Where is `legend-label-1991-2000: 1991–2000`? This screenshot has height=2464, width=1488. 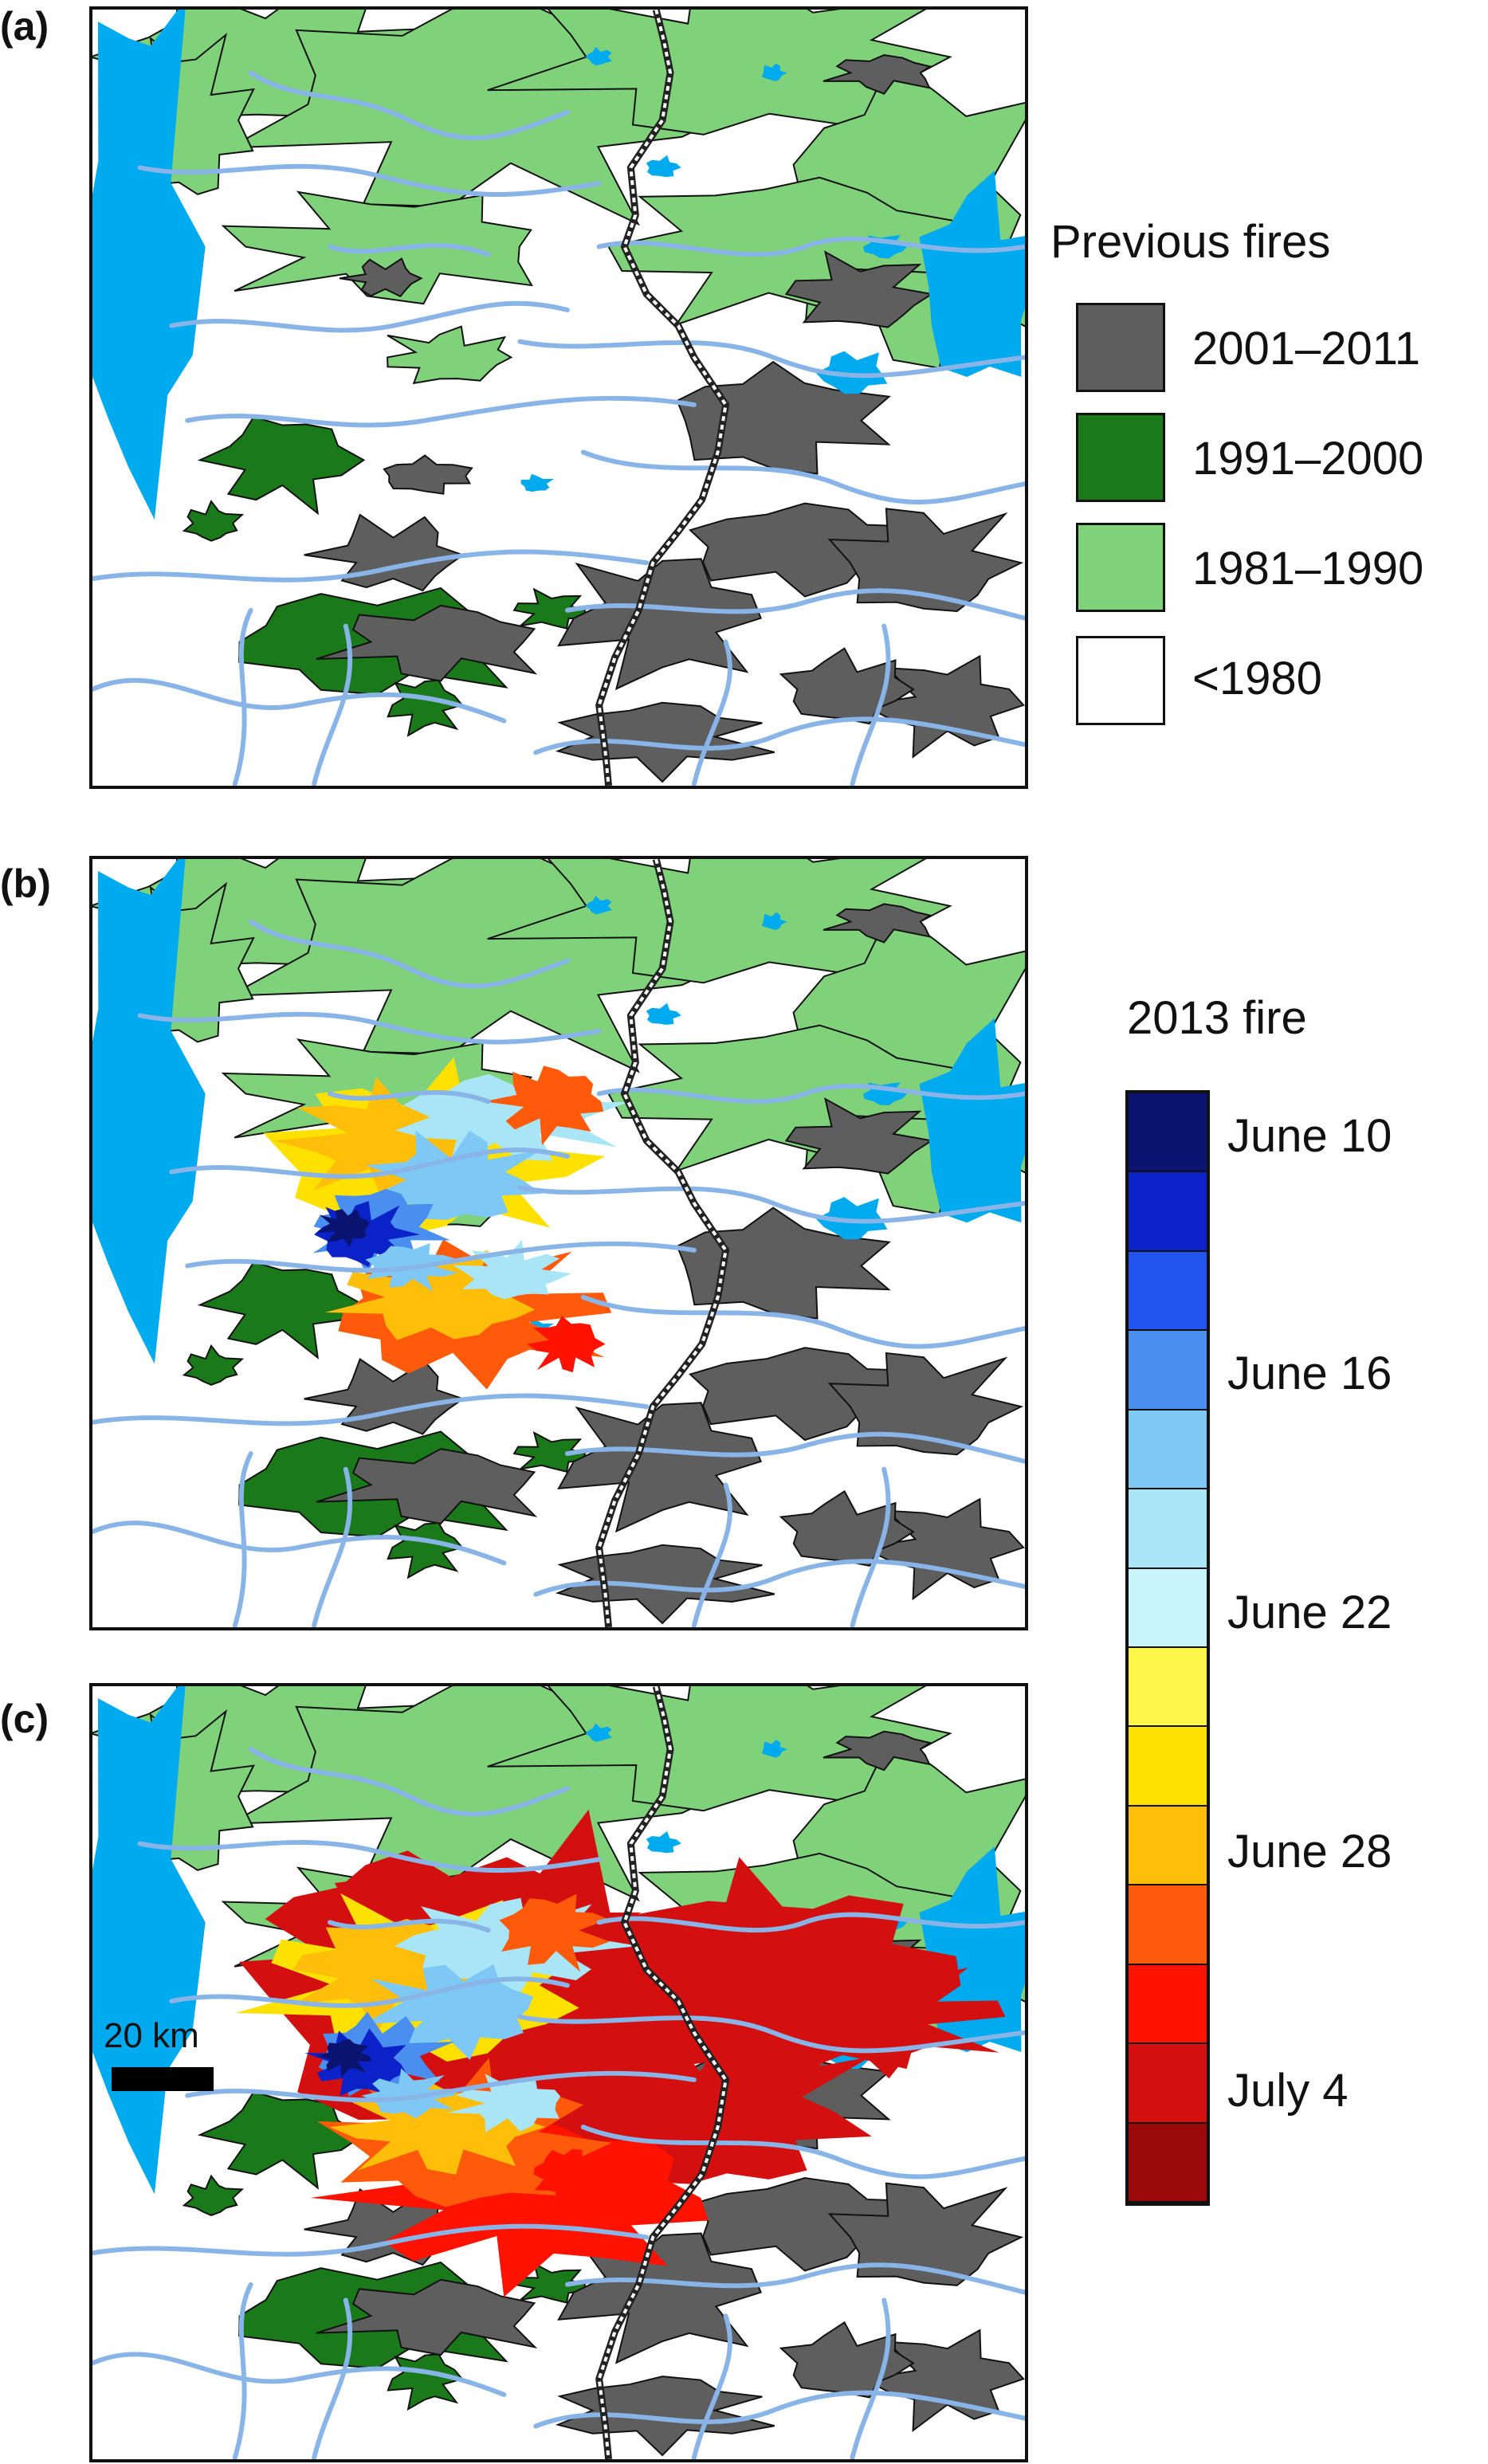
legend-label-1991-2000: 1991–2000 is located at coordinates (1308, 459).